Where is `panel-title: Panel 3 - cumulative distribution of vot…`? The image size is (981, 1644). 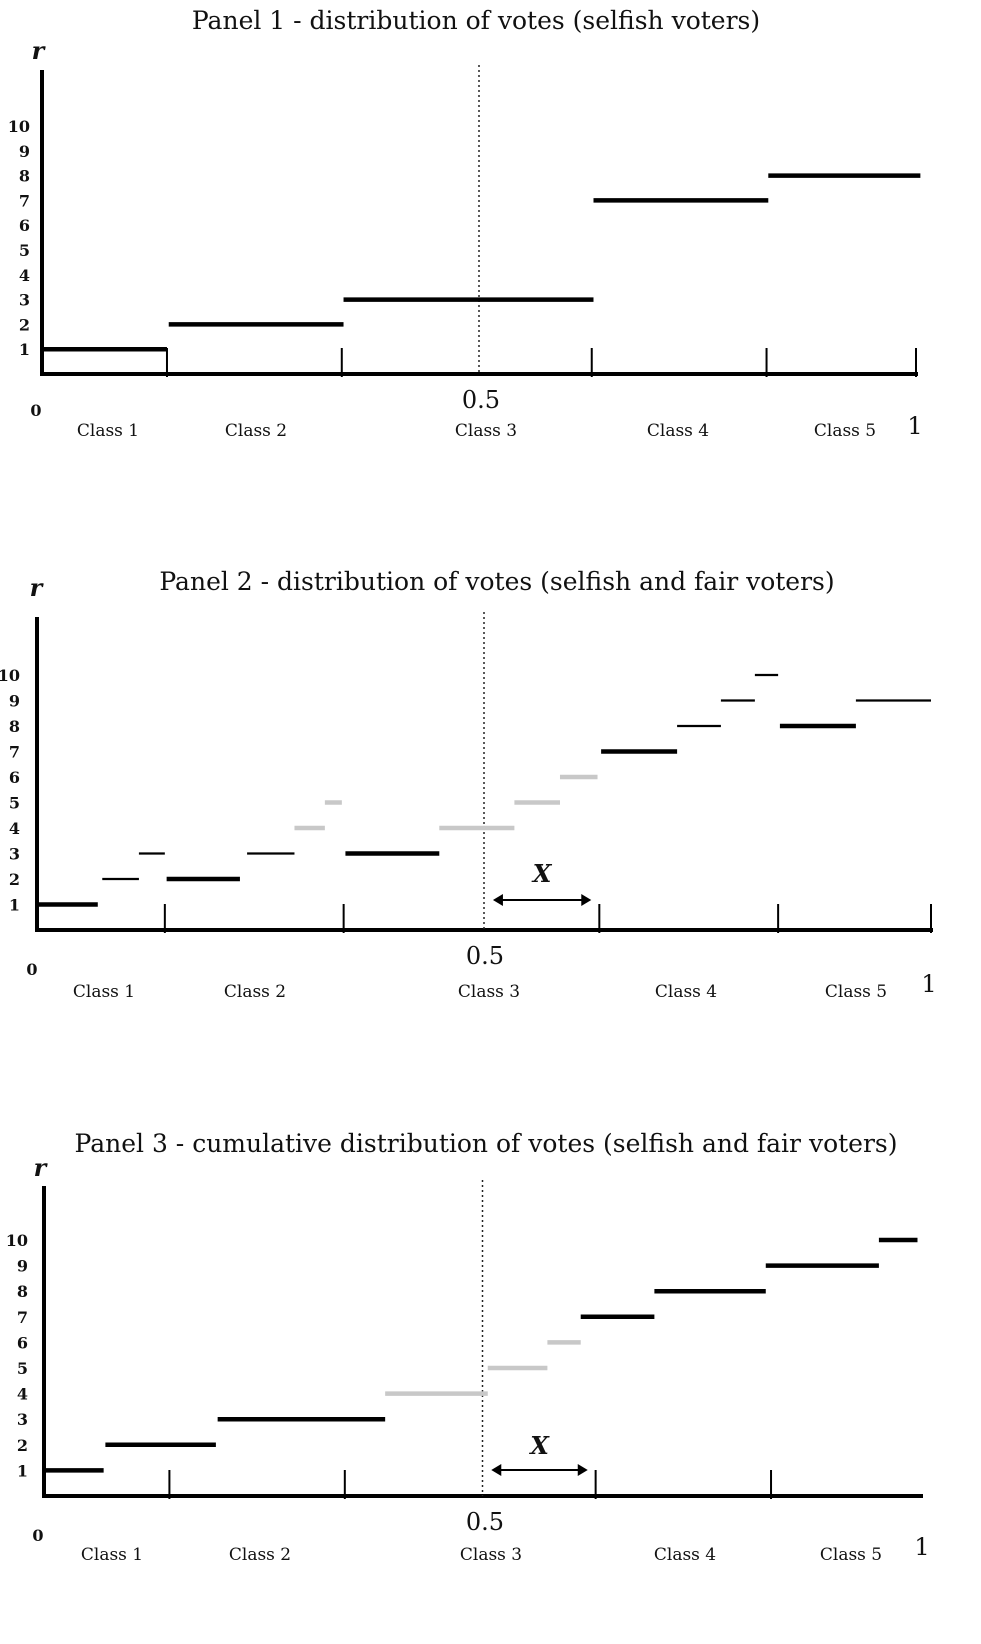 panel-title: Panel 3 - cumulative distribution of vot… is located at coordinates (486, 1143).